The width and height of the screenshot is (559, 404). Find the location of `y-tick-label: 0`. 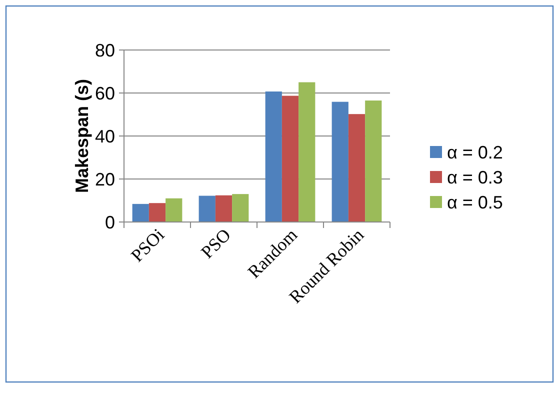

y-tick-label: 0 is located at coordinates (109, 222).